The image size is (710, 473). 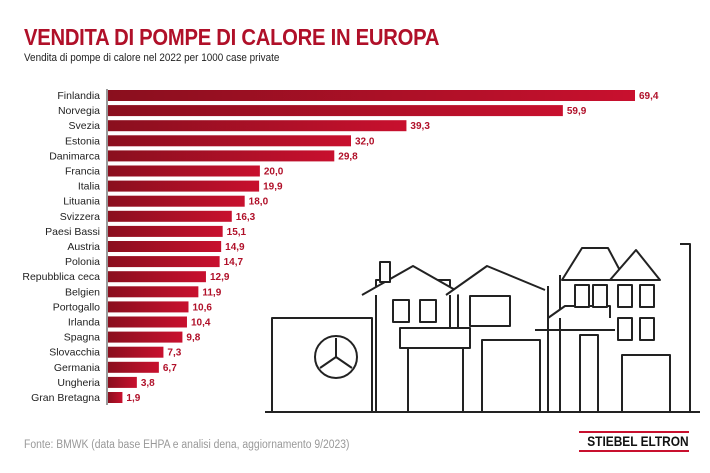 What do you see at coordinates (76, 307) in the screenshot?
I see `category-label: Portogallo` at bounding box center [76, 307].